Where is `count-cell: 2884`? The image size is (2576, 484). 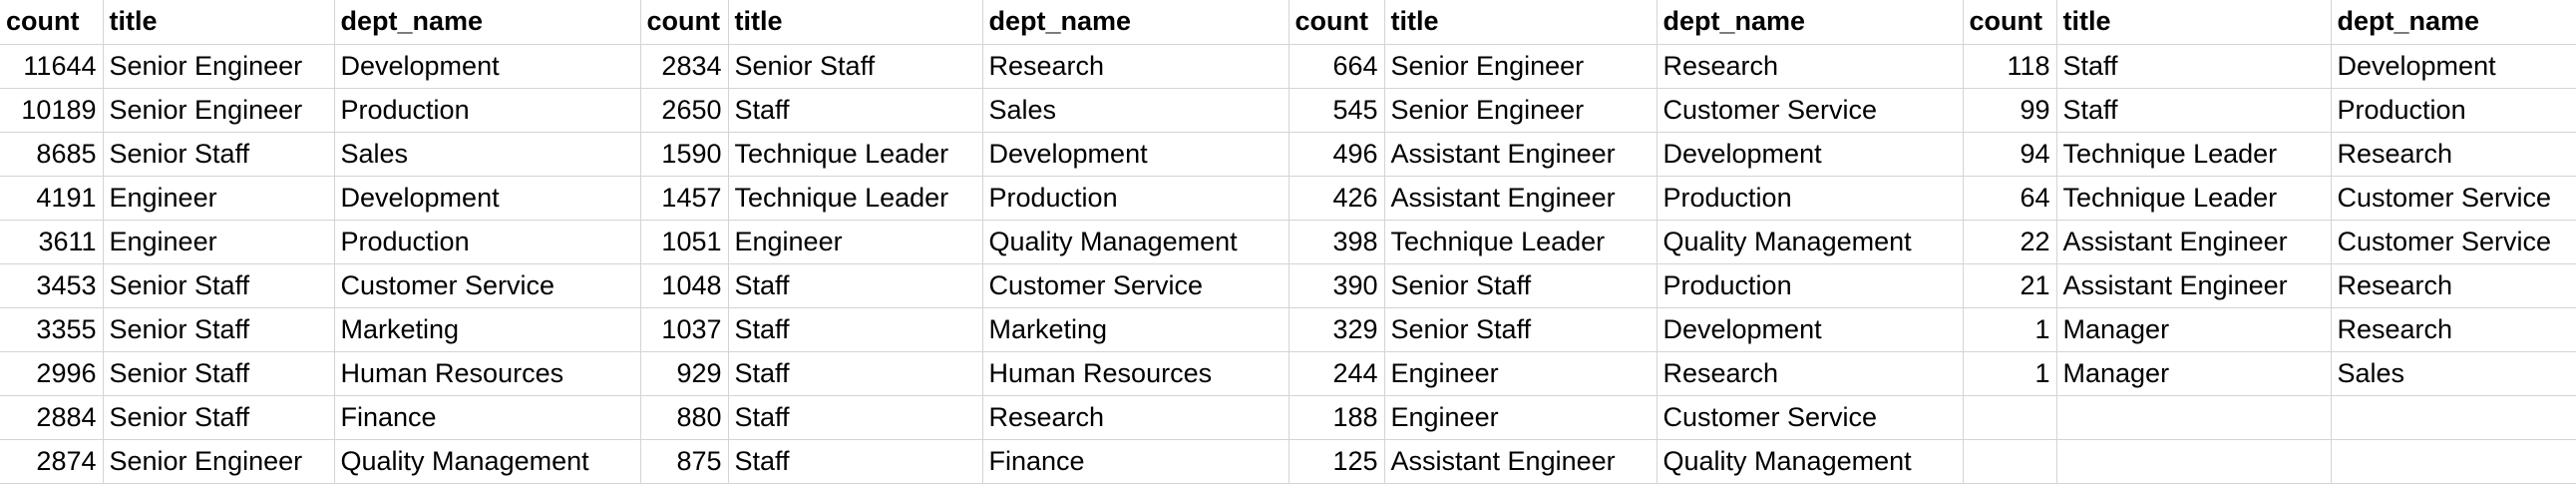 count-cell: 2884 is located at coordinates (52, 417).